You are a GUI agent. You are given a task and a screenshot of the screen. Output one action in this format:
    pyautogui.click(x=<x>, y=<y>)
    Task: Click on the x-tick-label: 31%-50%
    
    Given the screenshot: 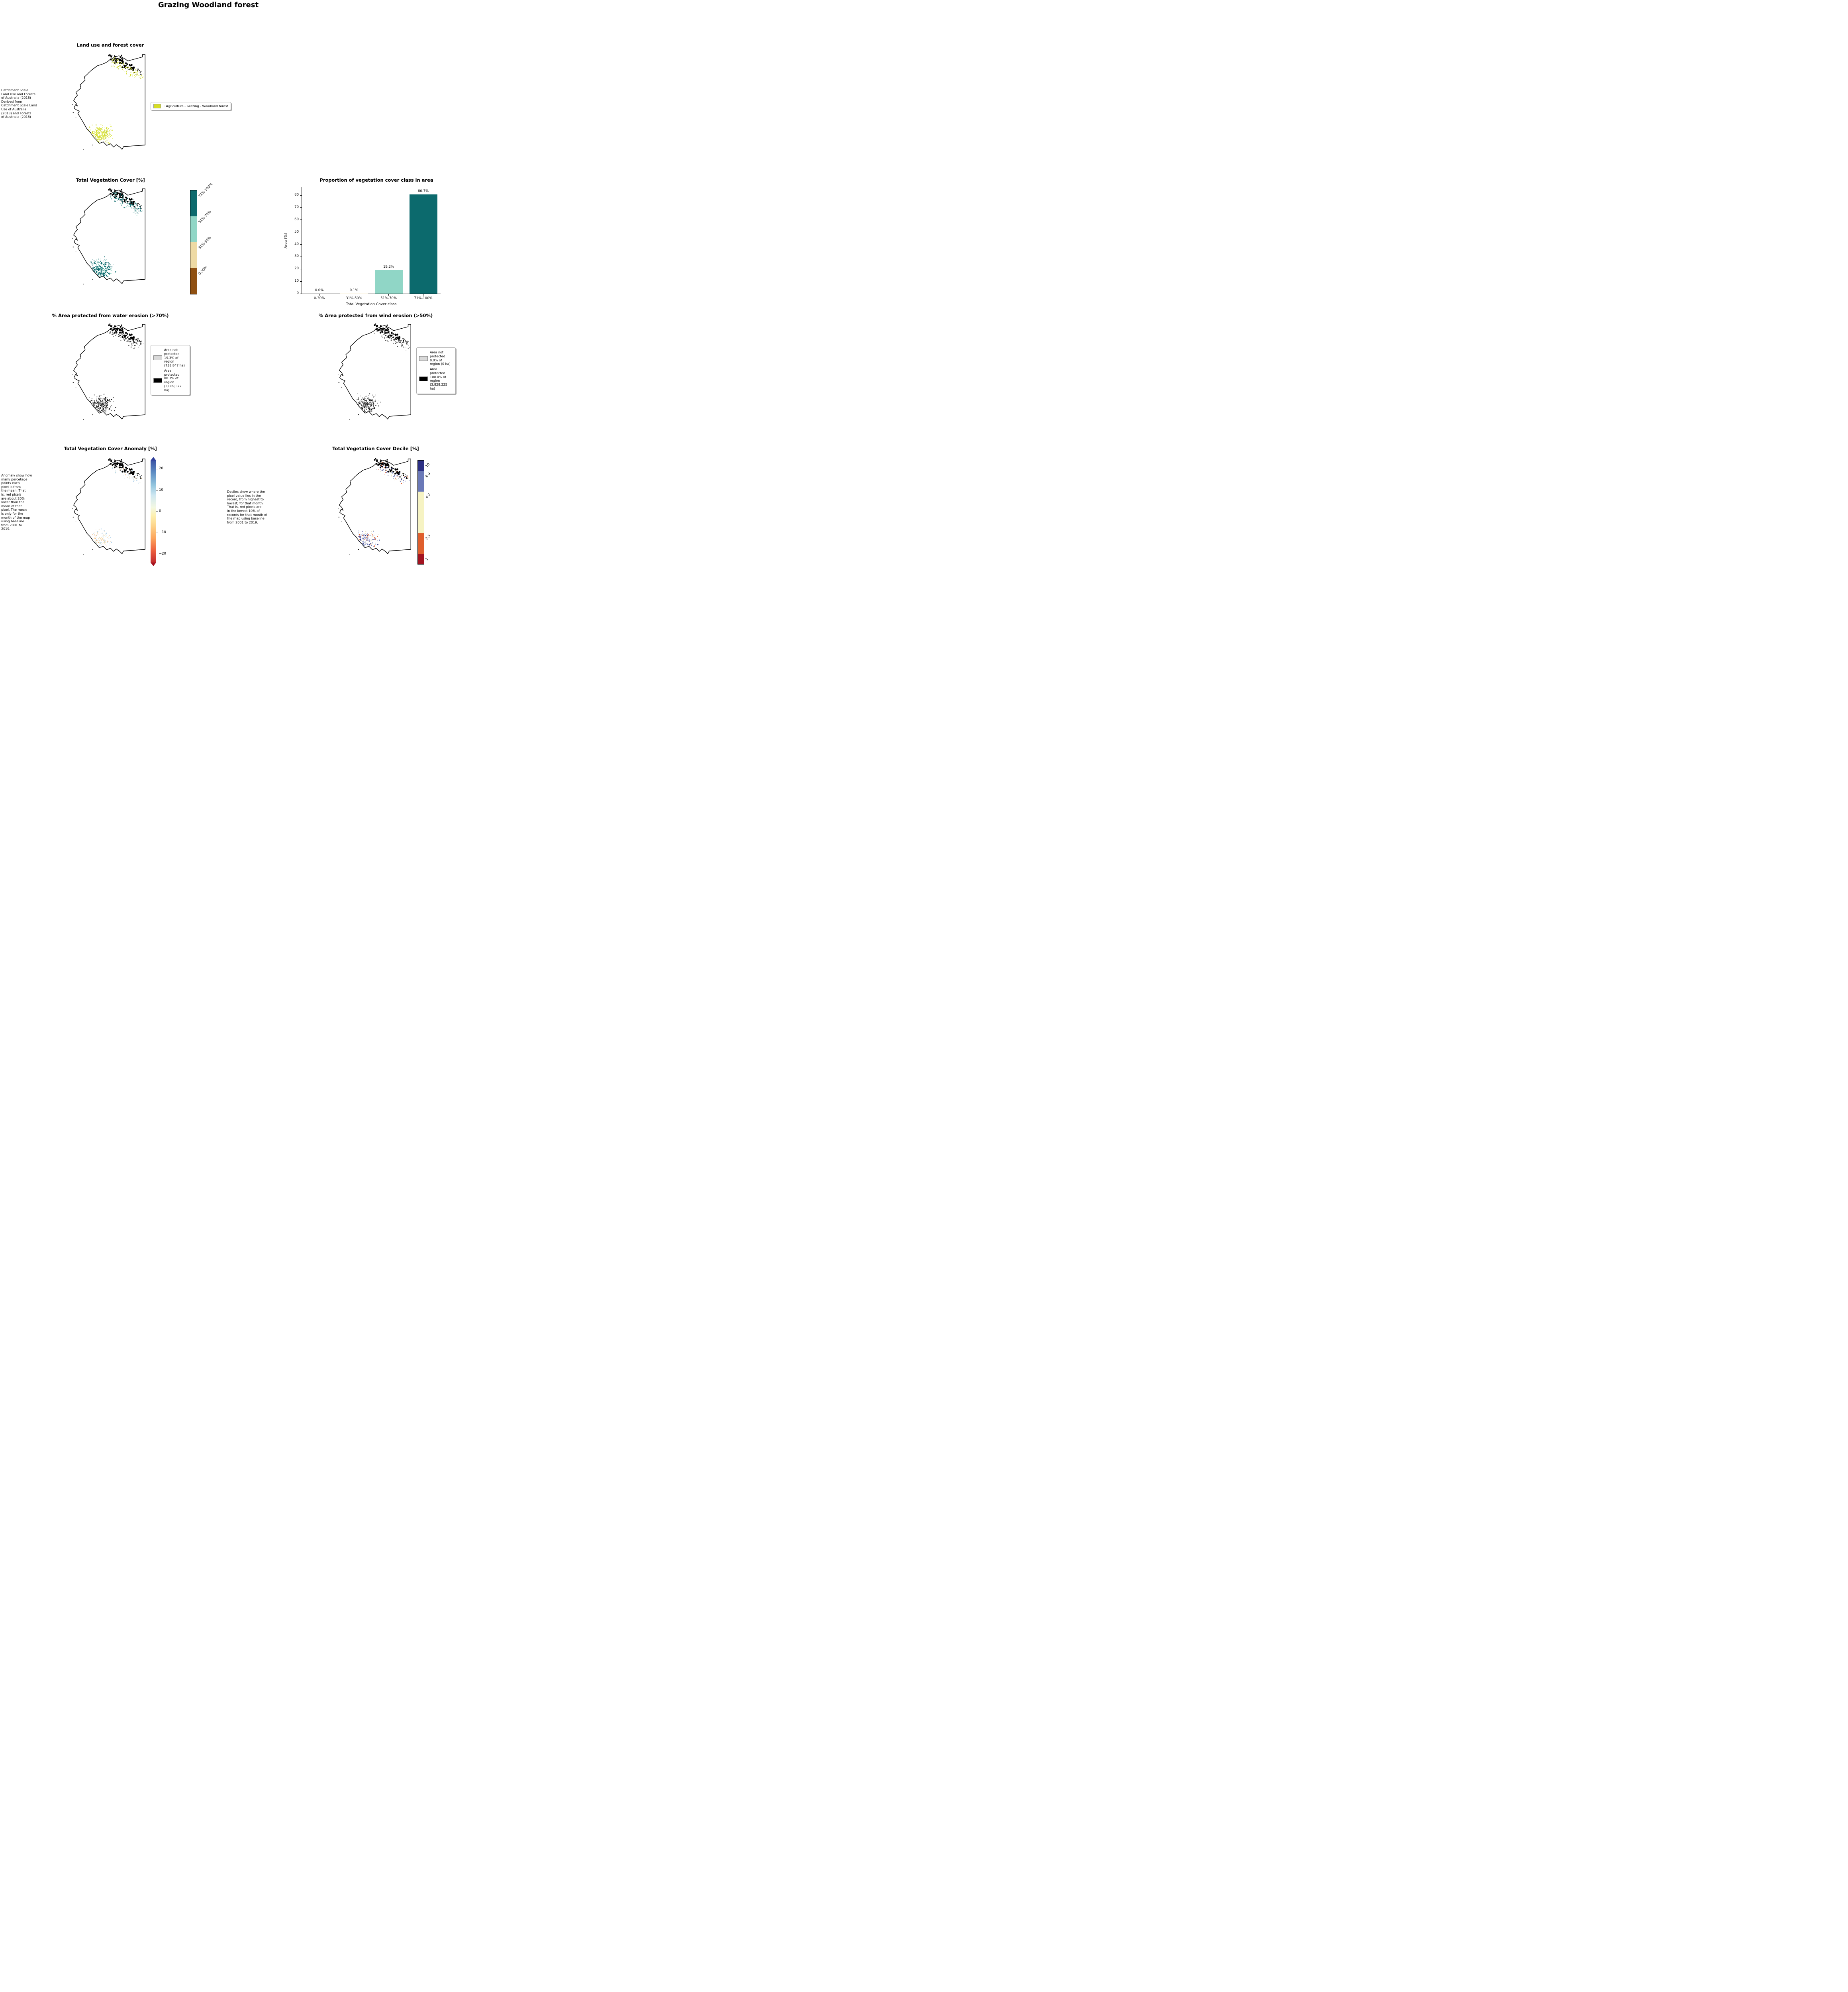 What is the action you would take?
    pyautogui.click(x=354, y=298)
    